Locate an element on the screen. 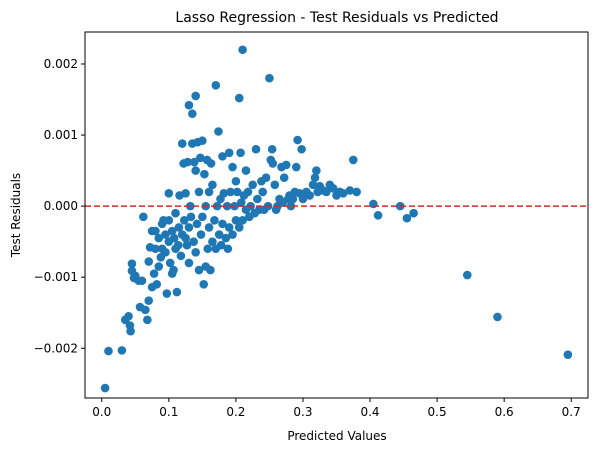 This screenshot has height=453, width=596. y-tick-label: 0.000 is located at coordinates (61, 206).